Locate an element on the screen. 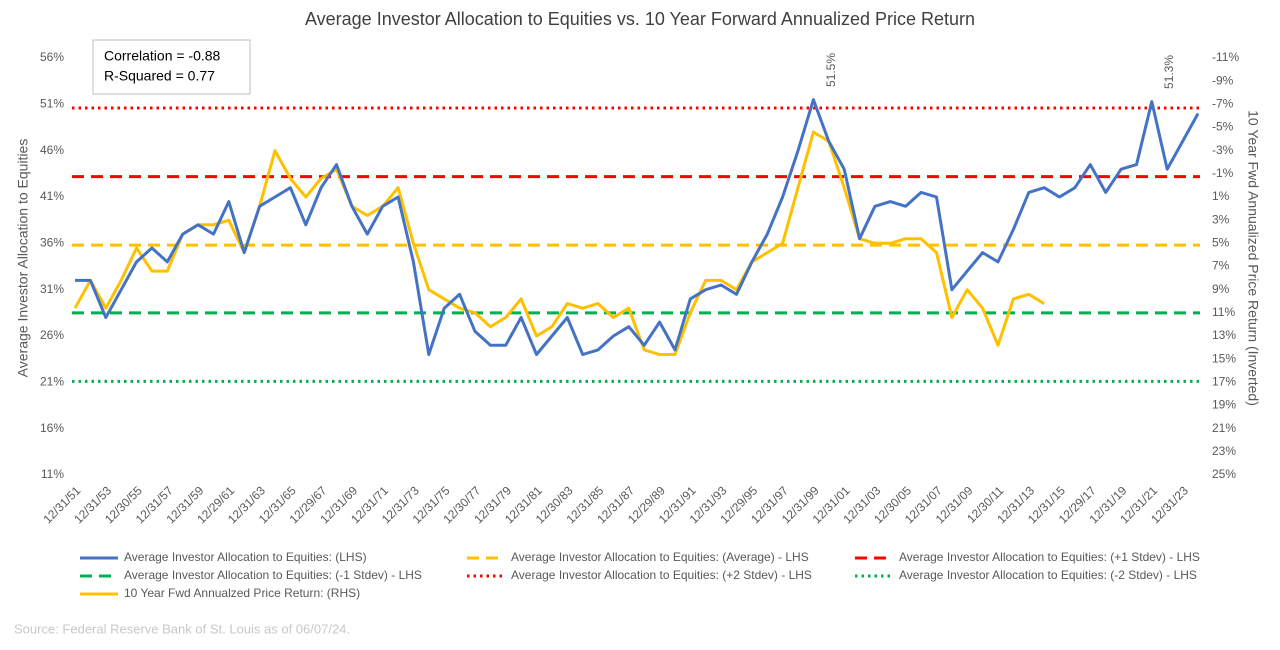 The image size is (1280, 650). y2-tick-label: 19% is located at coordinates (1224, 405).